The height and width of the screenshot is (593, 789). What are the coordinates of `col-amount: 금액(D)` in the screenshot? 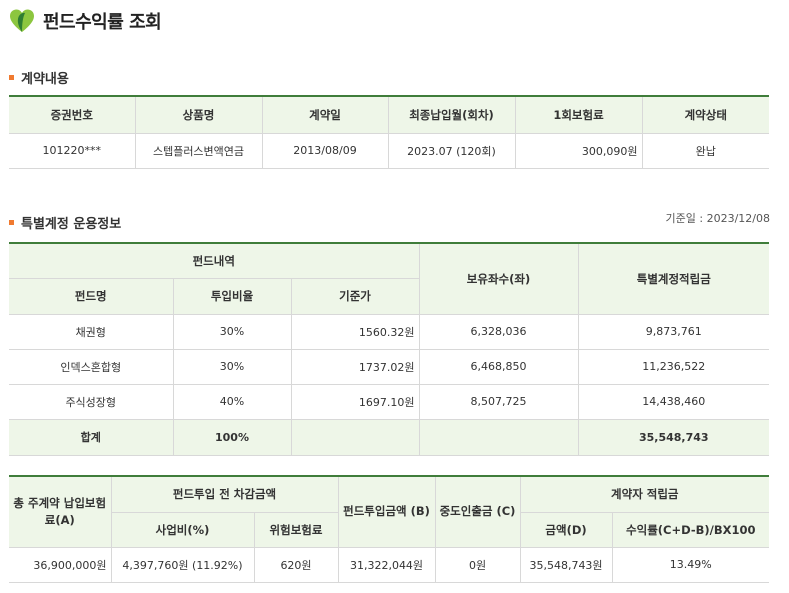 It's located at (566, 529).